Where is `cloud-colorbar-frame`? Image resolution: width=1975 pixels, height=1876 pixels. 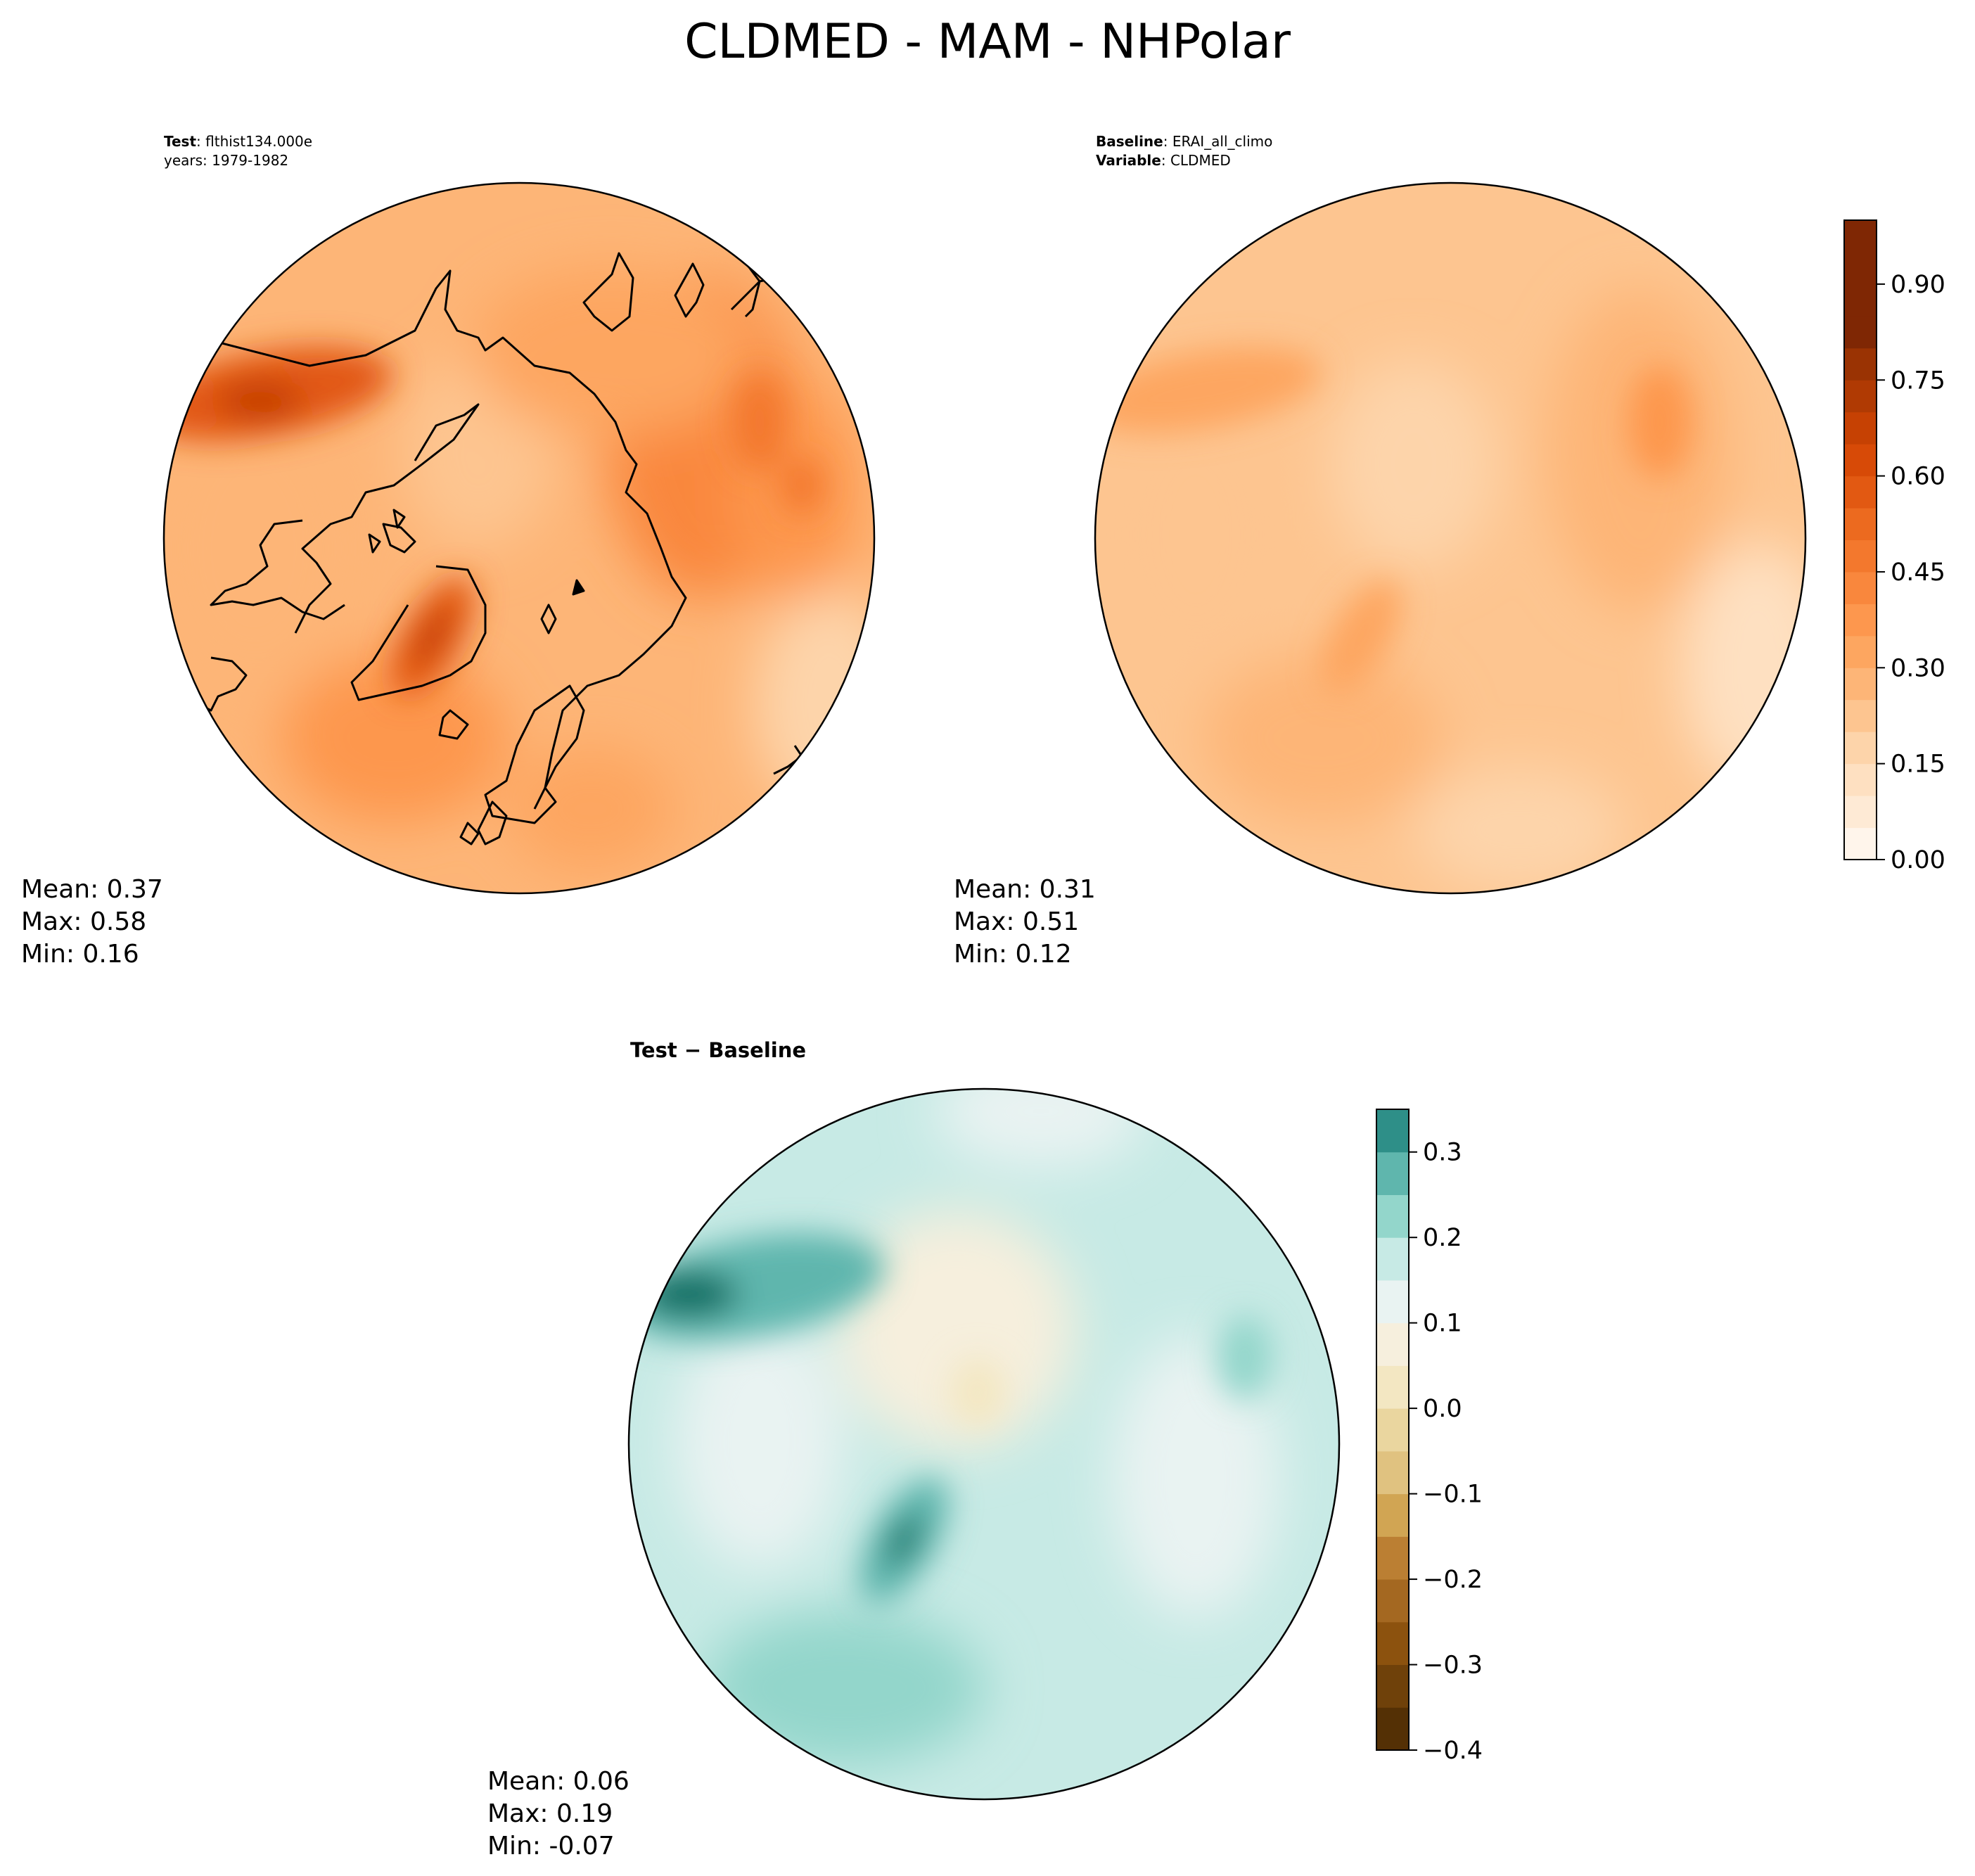 cloud-colorbar-frame is located at coordinates (1860, 539).